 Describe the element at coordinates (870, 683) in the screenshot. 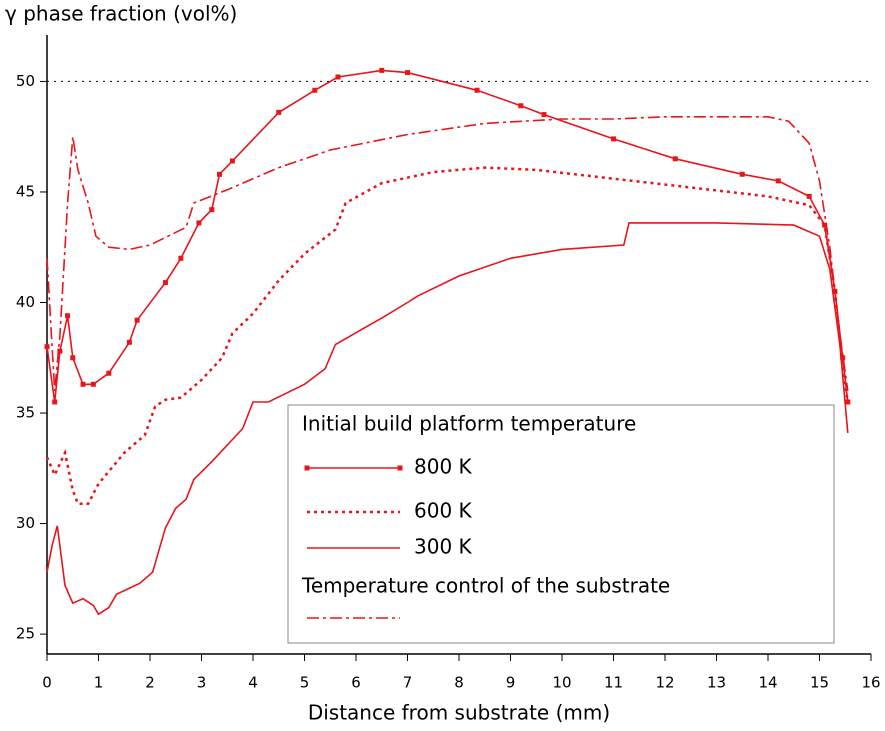

I see `x-tick-label: 16` at that location.